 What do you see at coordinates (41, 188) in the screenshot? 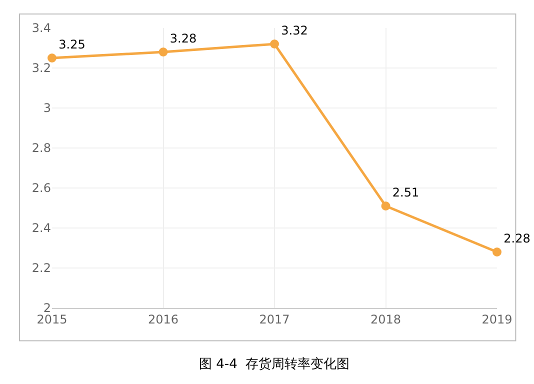
I see `y-tick-label: 2.6` at bounding box center [41, 188].